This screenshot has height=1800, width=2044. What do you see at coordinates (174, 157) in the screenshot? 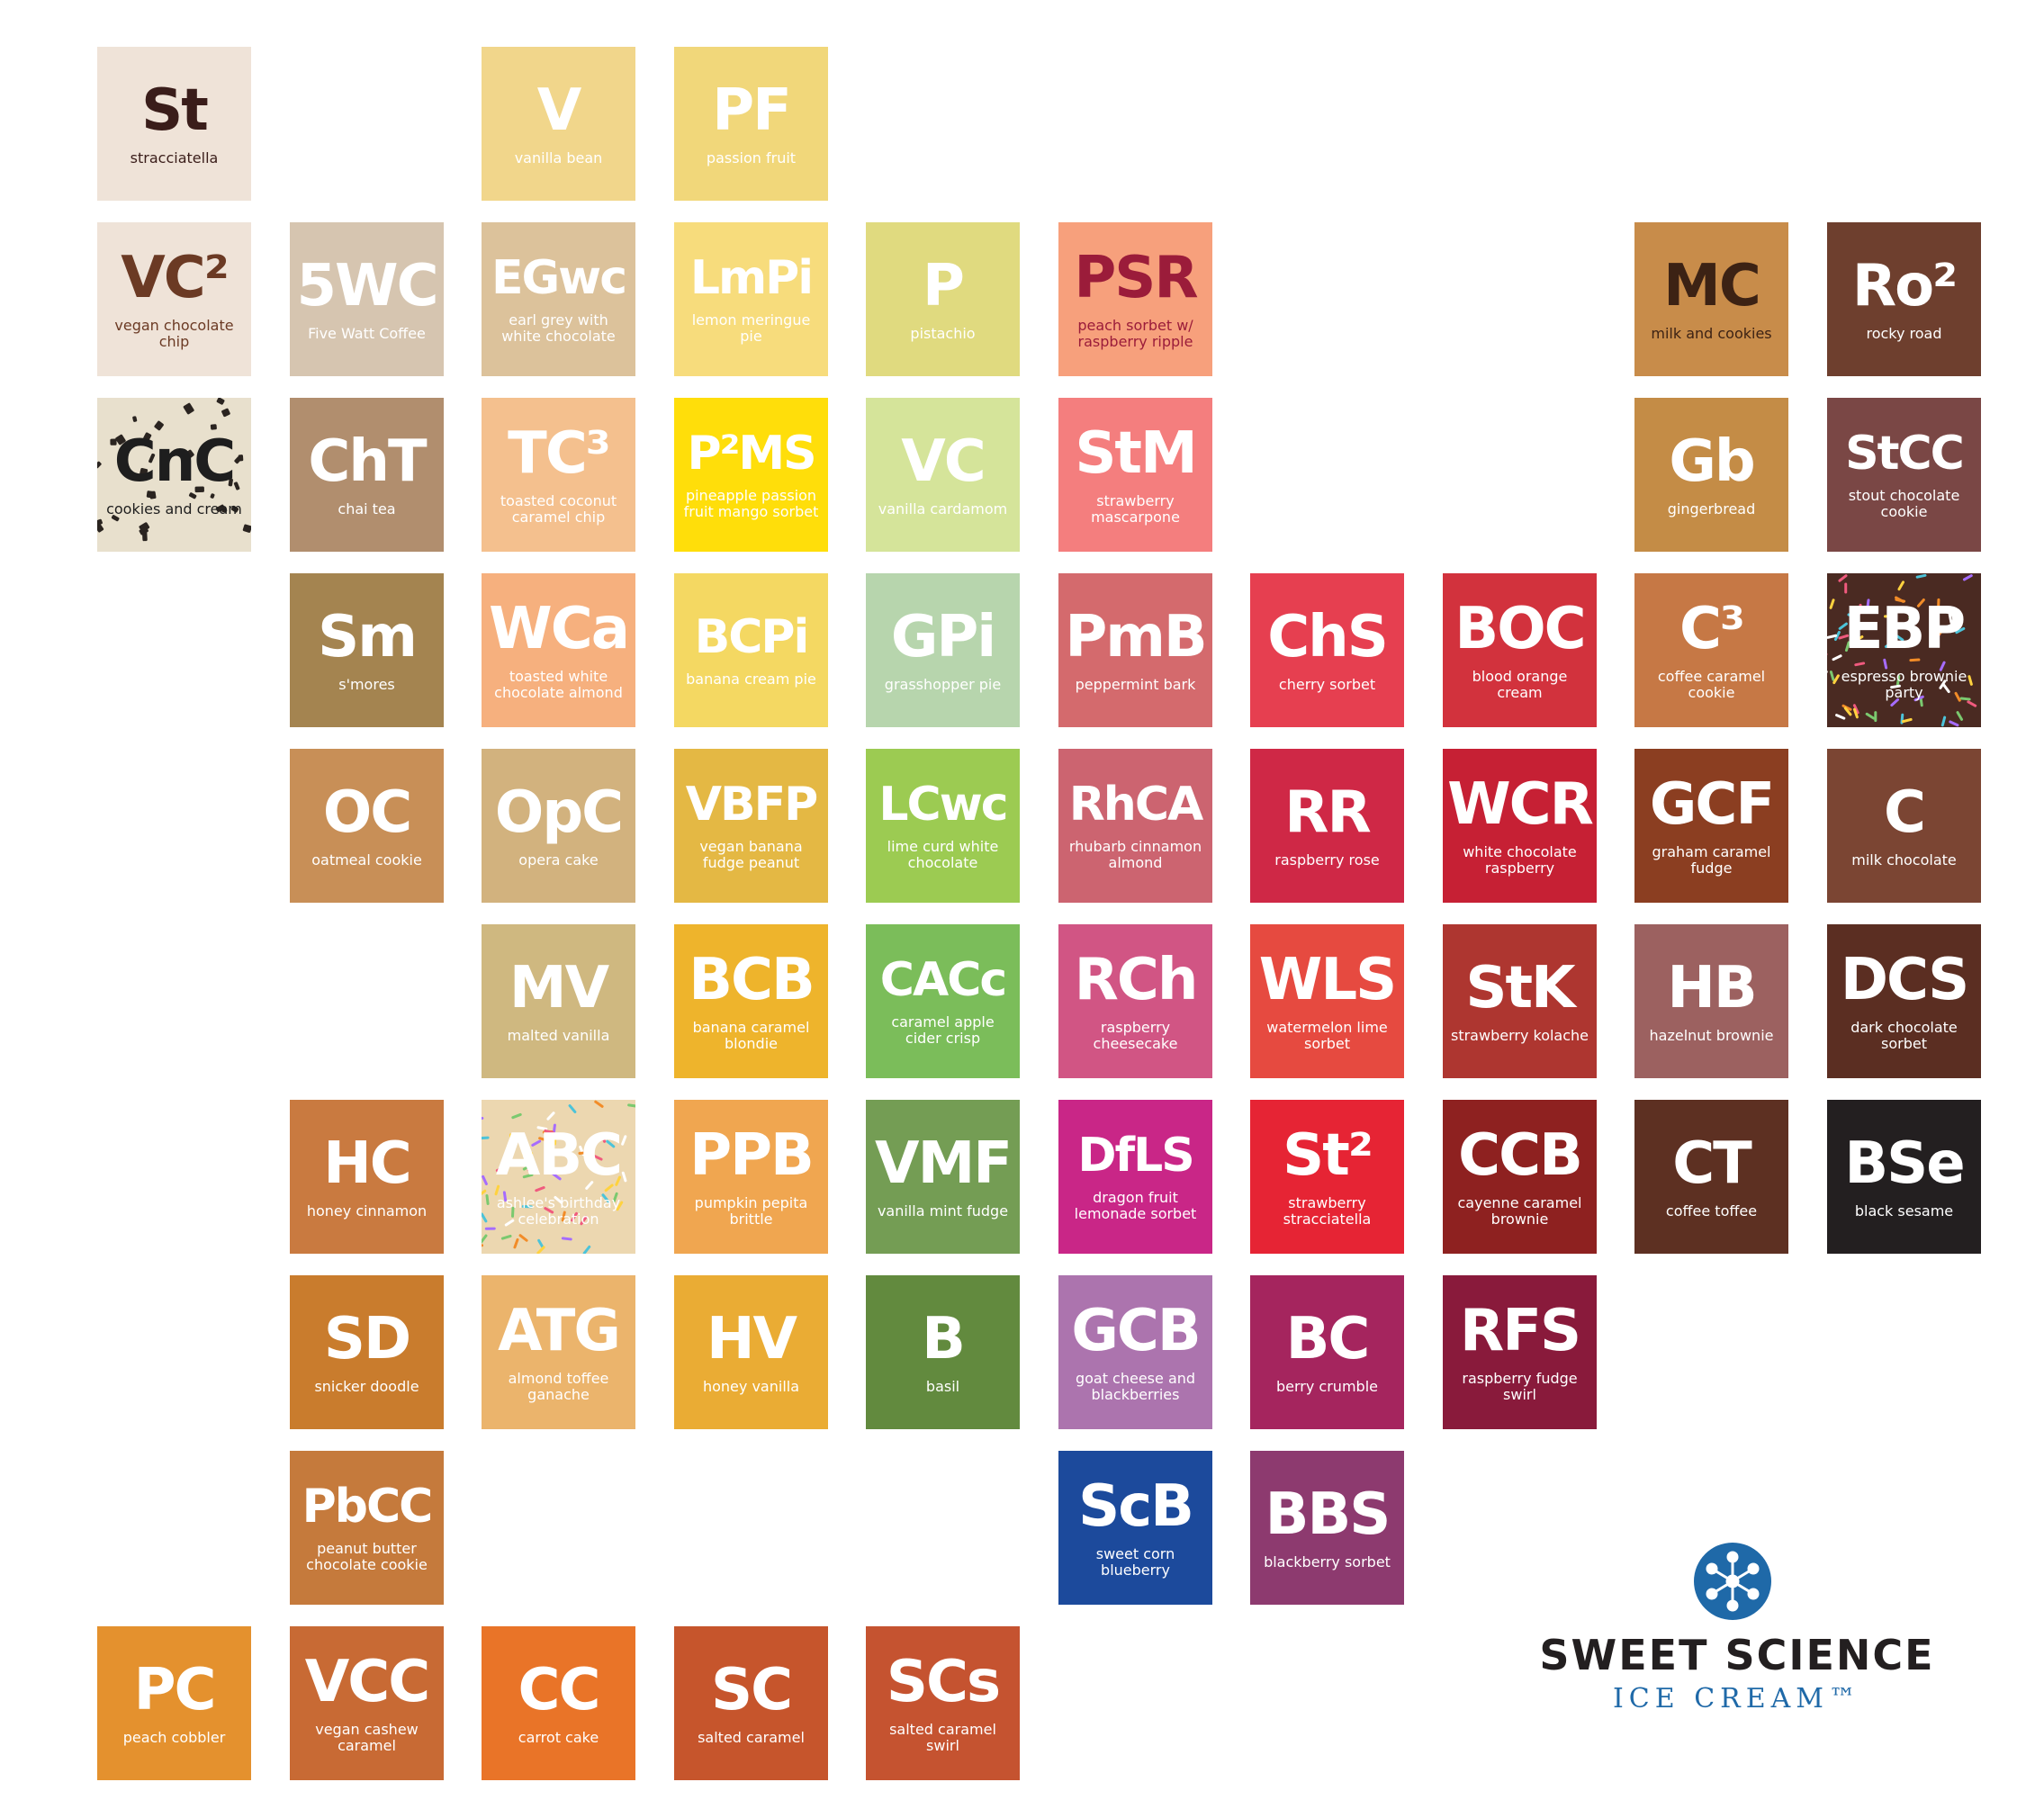
I see `flavor-name: stracciatella` at bounding box center [174, 157].